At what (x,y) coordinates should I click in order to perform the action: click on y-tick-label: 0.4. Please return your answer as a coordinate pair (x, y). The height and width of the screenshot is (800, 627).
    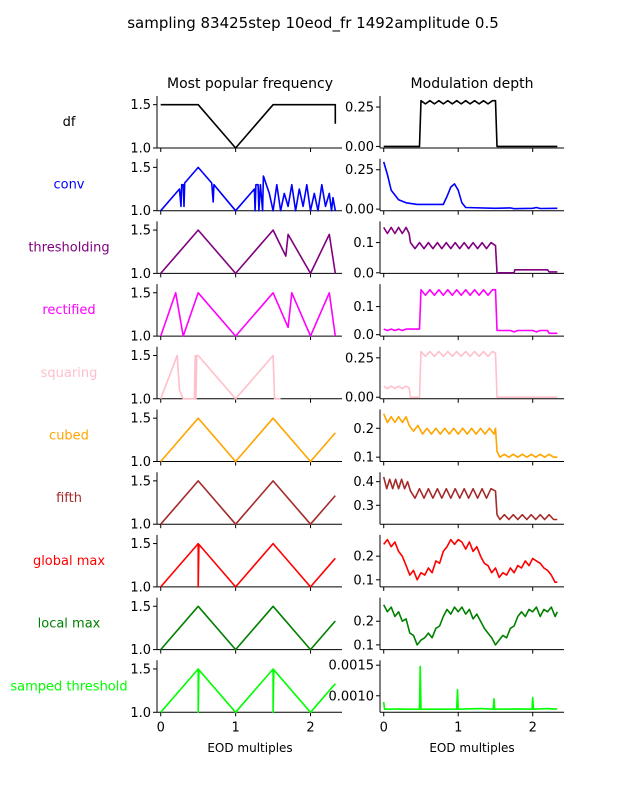
    Looking at the image, I should click on (363, 482).